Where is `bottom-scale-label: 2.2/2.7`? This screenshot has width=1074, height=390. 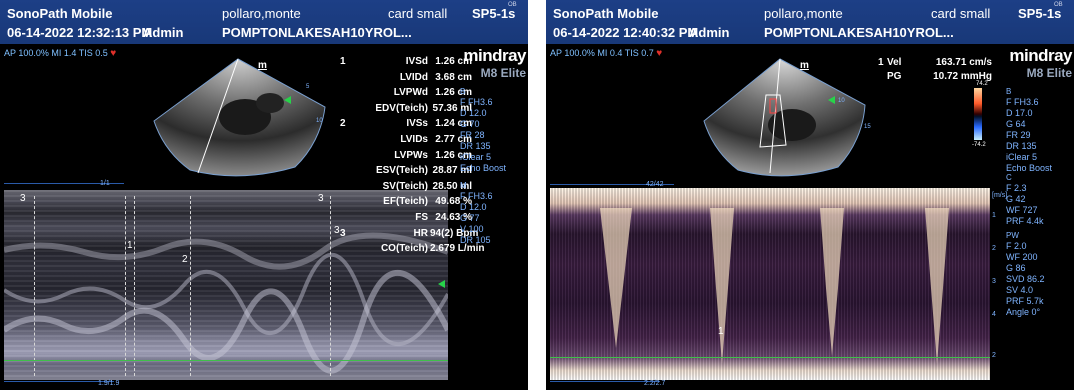 bottom-scale-label: 2.2/2.7 is located at coordinates (655, 383).